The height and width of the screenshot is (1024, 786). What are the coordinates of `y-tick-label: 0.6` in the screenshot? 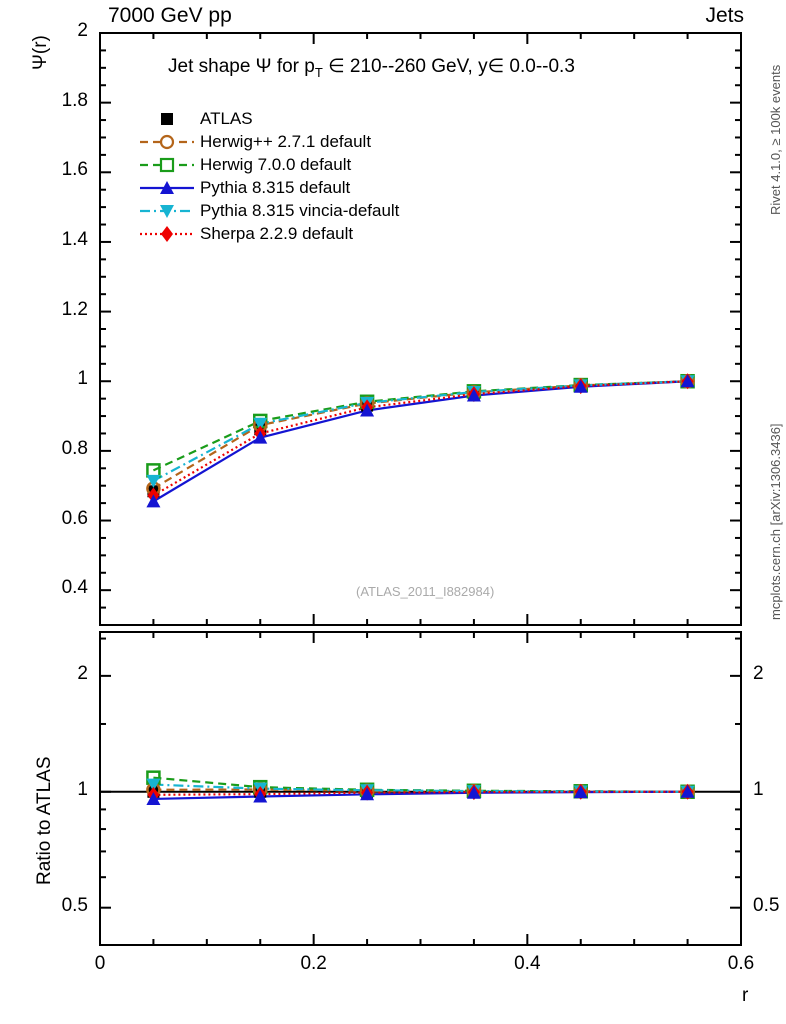 It's located at (74, 518).